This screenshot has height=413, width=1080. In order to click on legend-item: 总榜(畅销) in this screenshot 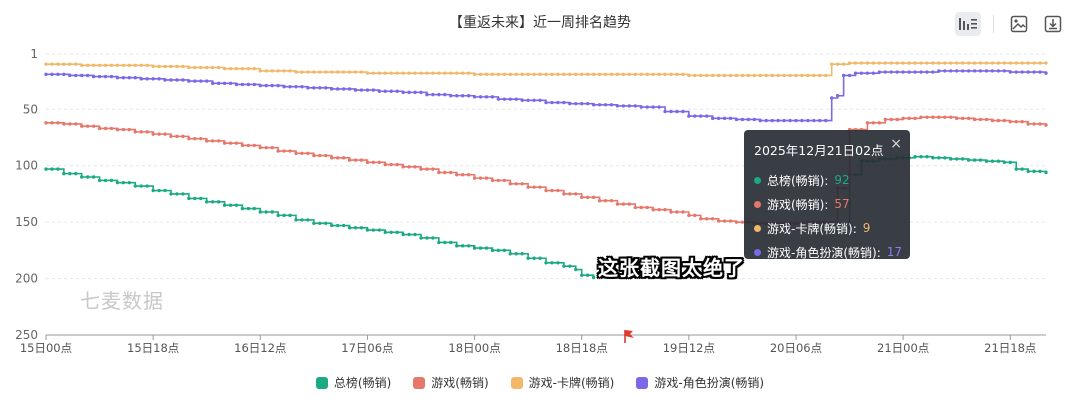, I will do `click(353, 382)`.